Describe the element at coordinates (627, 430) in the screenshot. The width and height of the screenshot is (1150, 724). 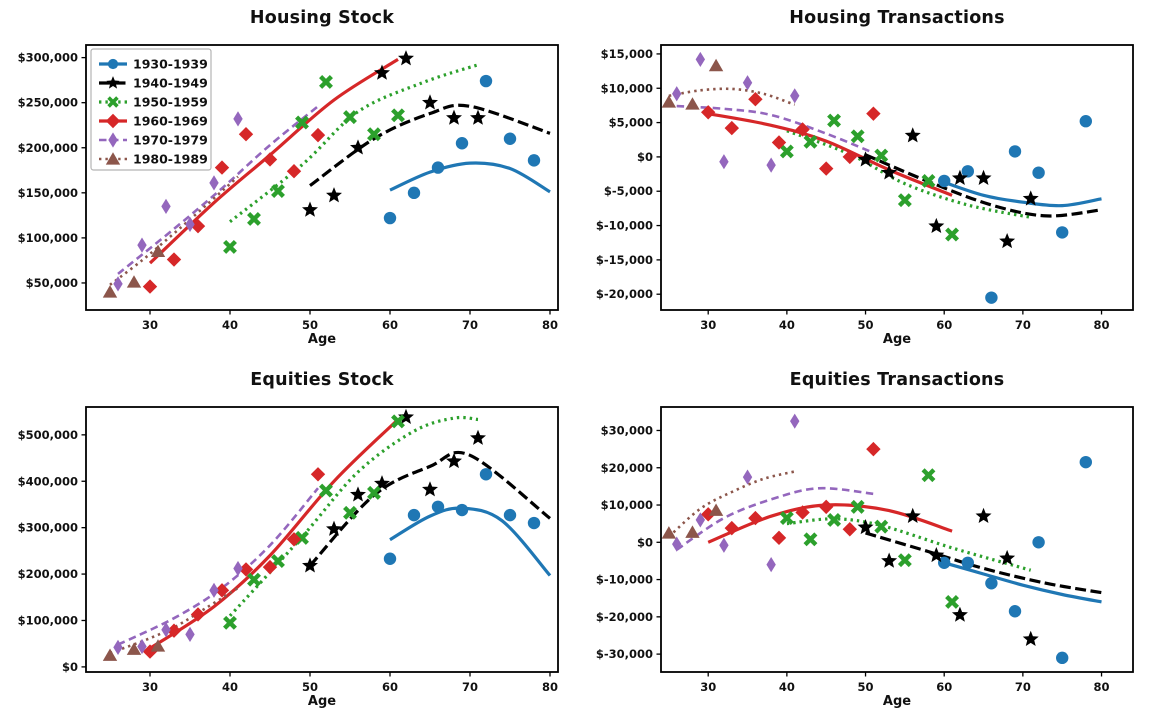
I see `y-tick-label: $30,000` at that location.